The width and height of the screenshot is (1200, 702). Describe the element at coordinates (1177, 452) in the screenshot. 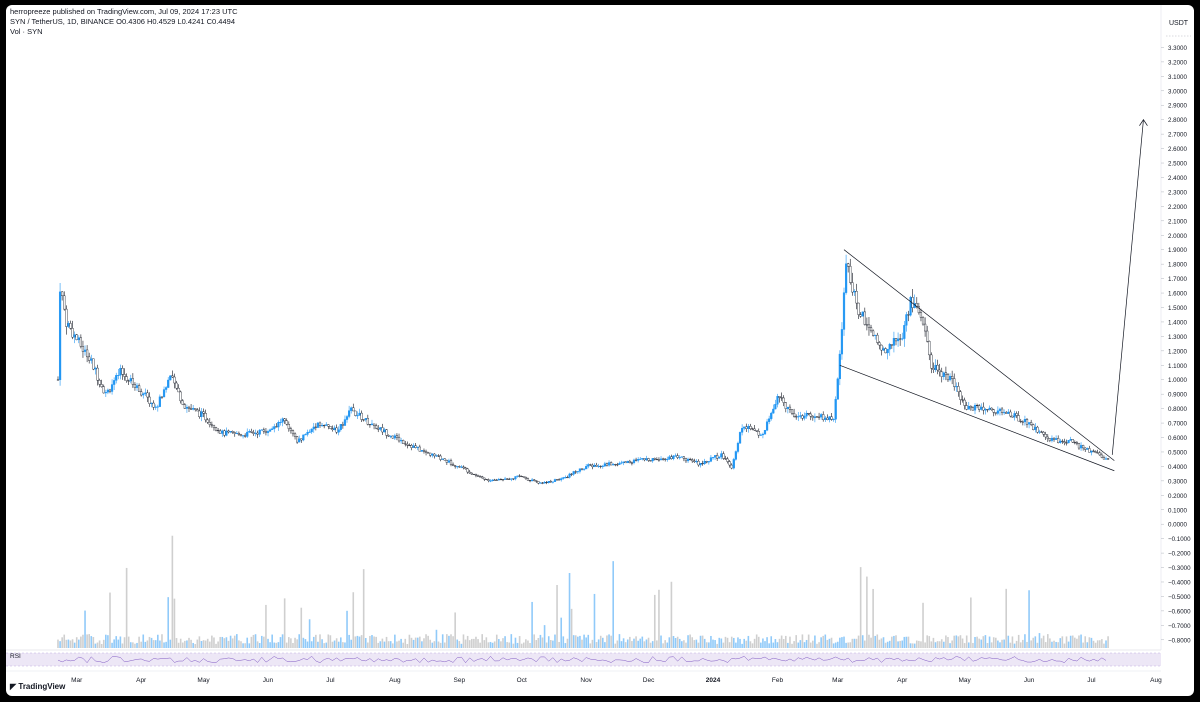

I see `price-tick-label: 0.5000` at that location.